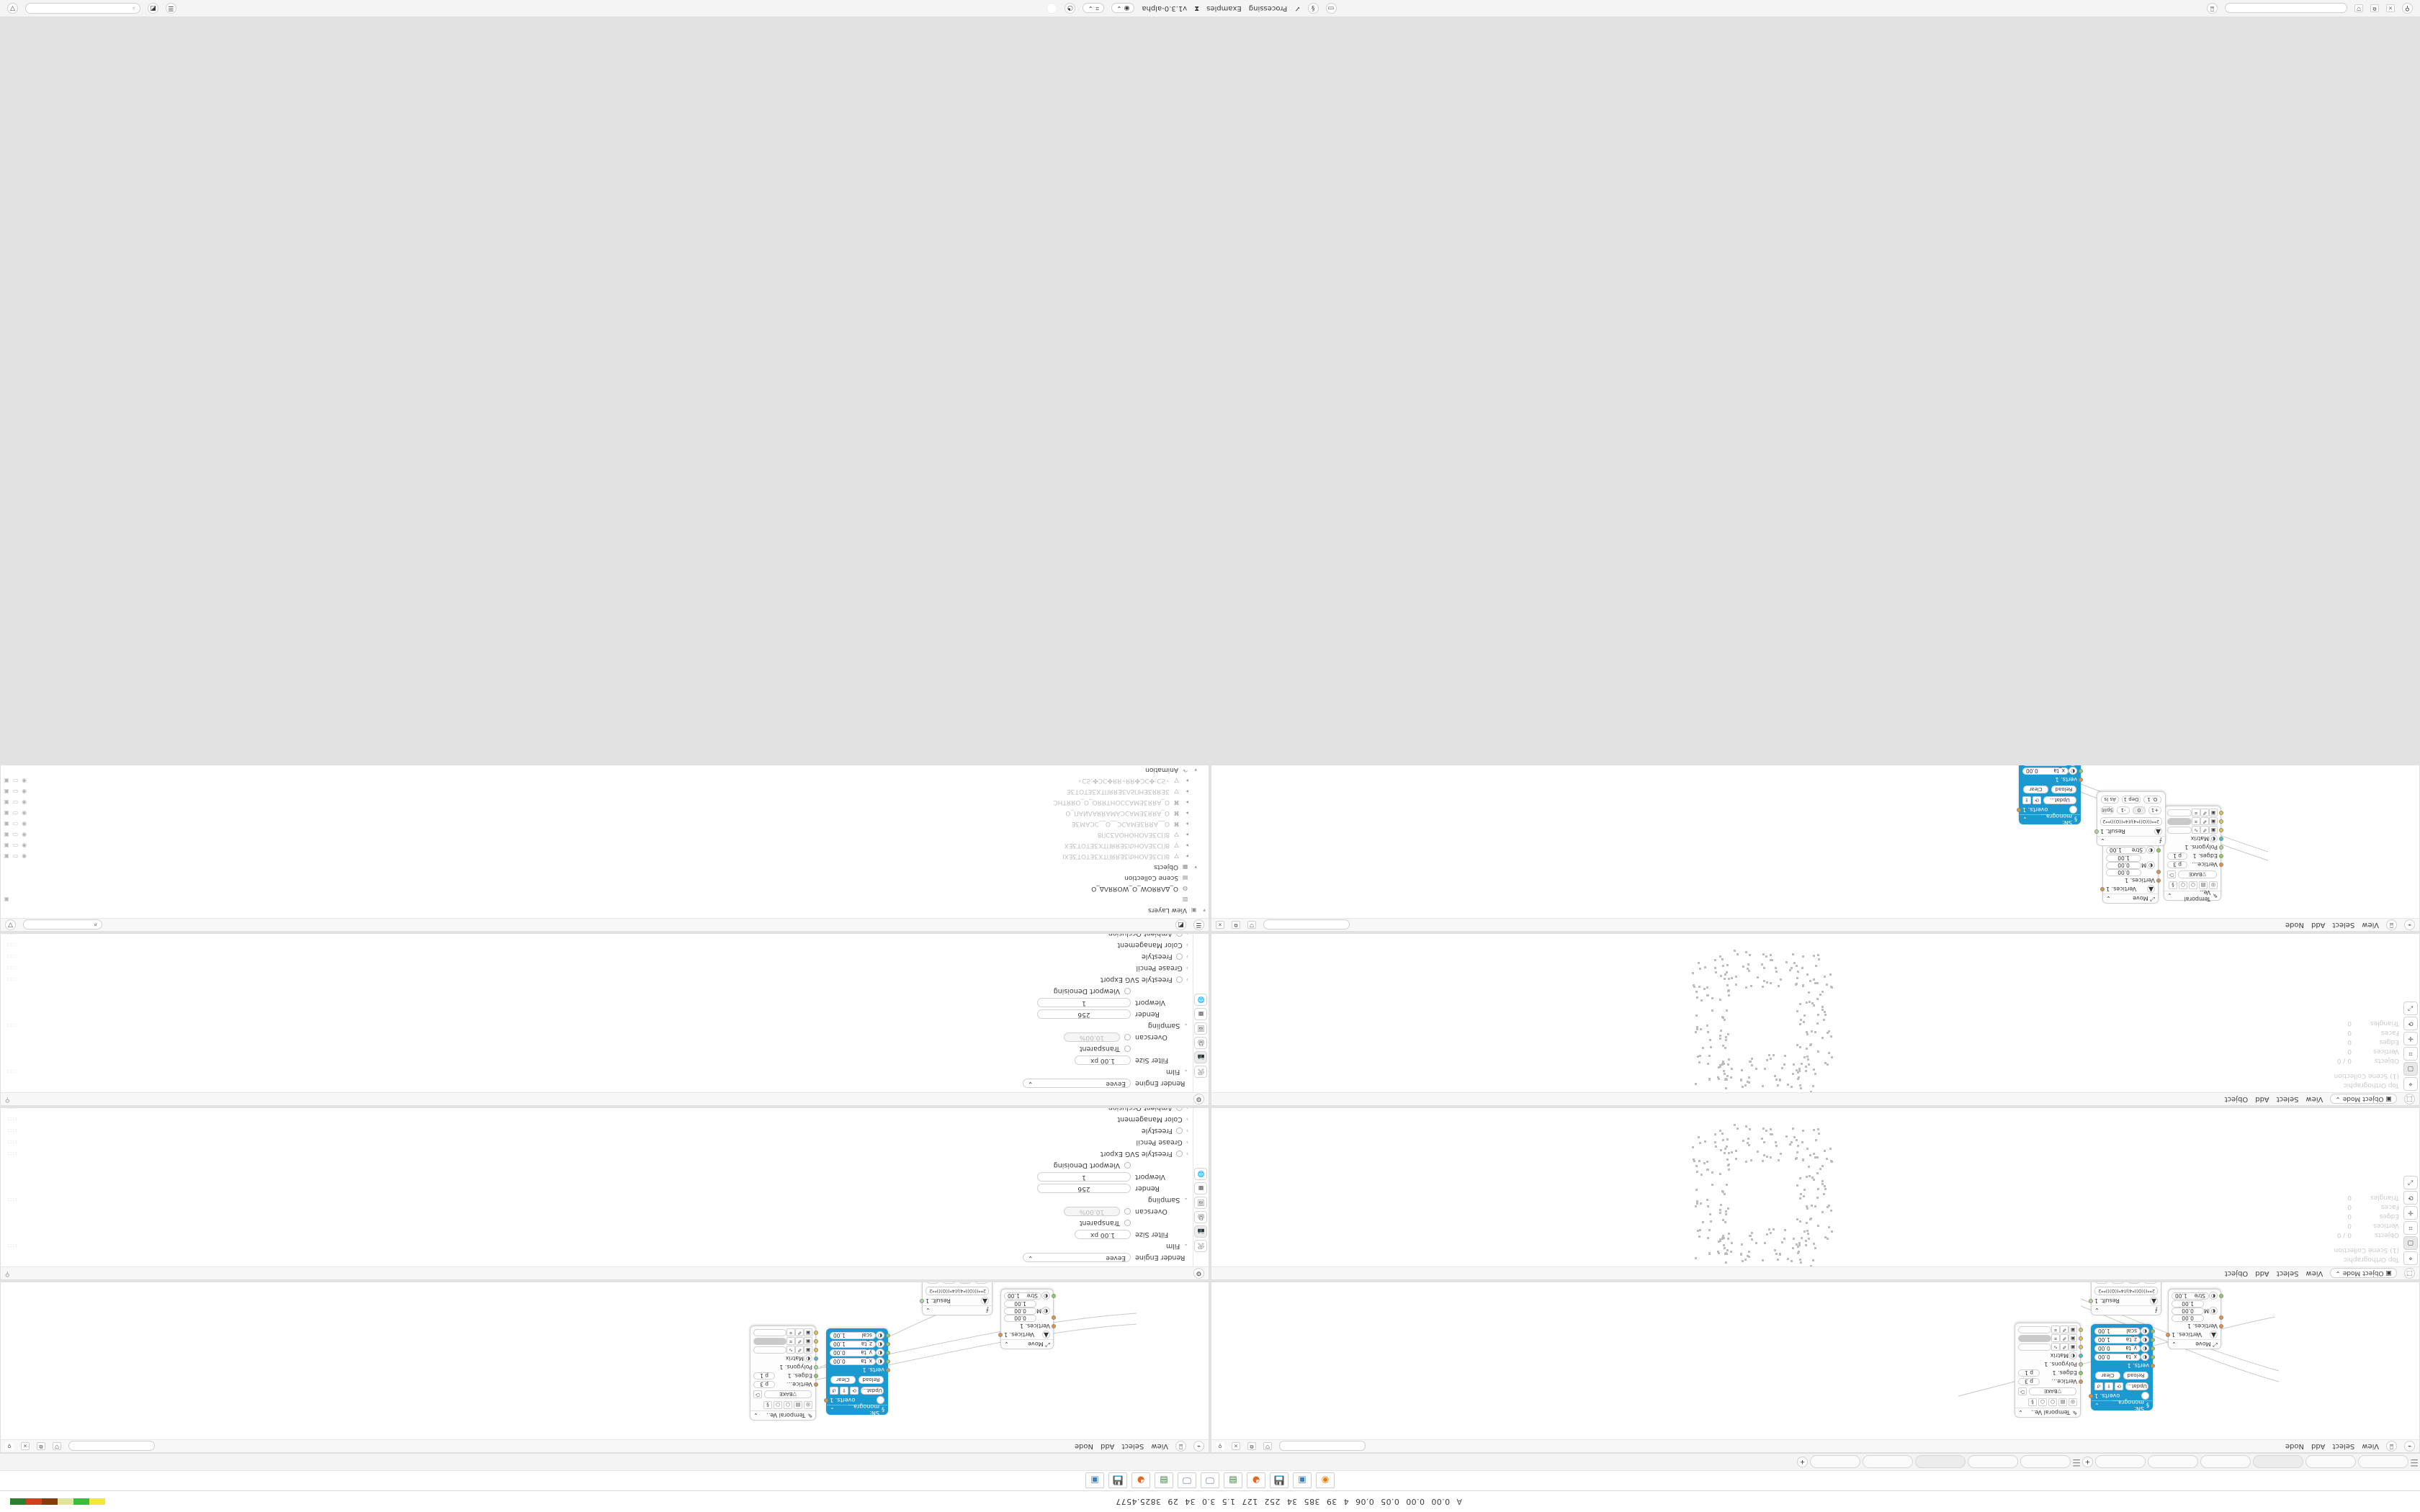 The width and height of the screenshot is (2420, 1512). Describe the element at coordinates (2150, 1283) in the screenshot. I see `step-plus-button: +1` at that location.